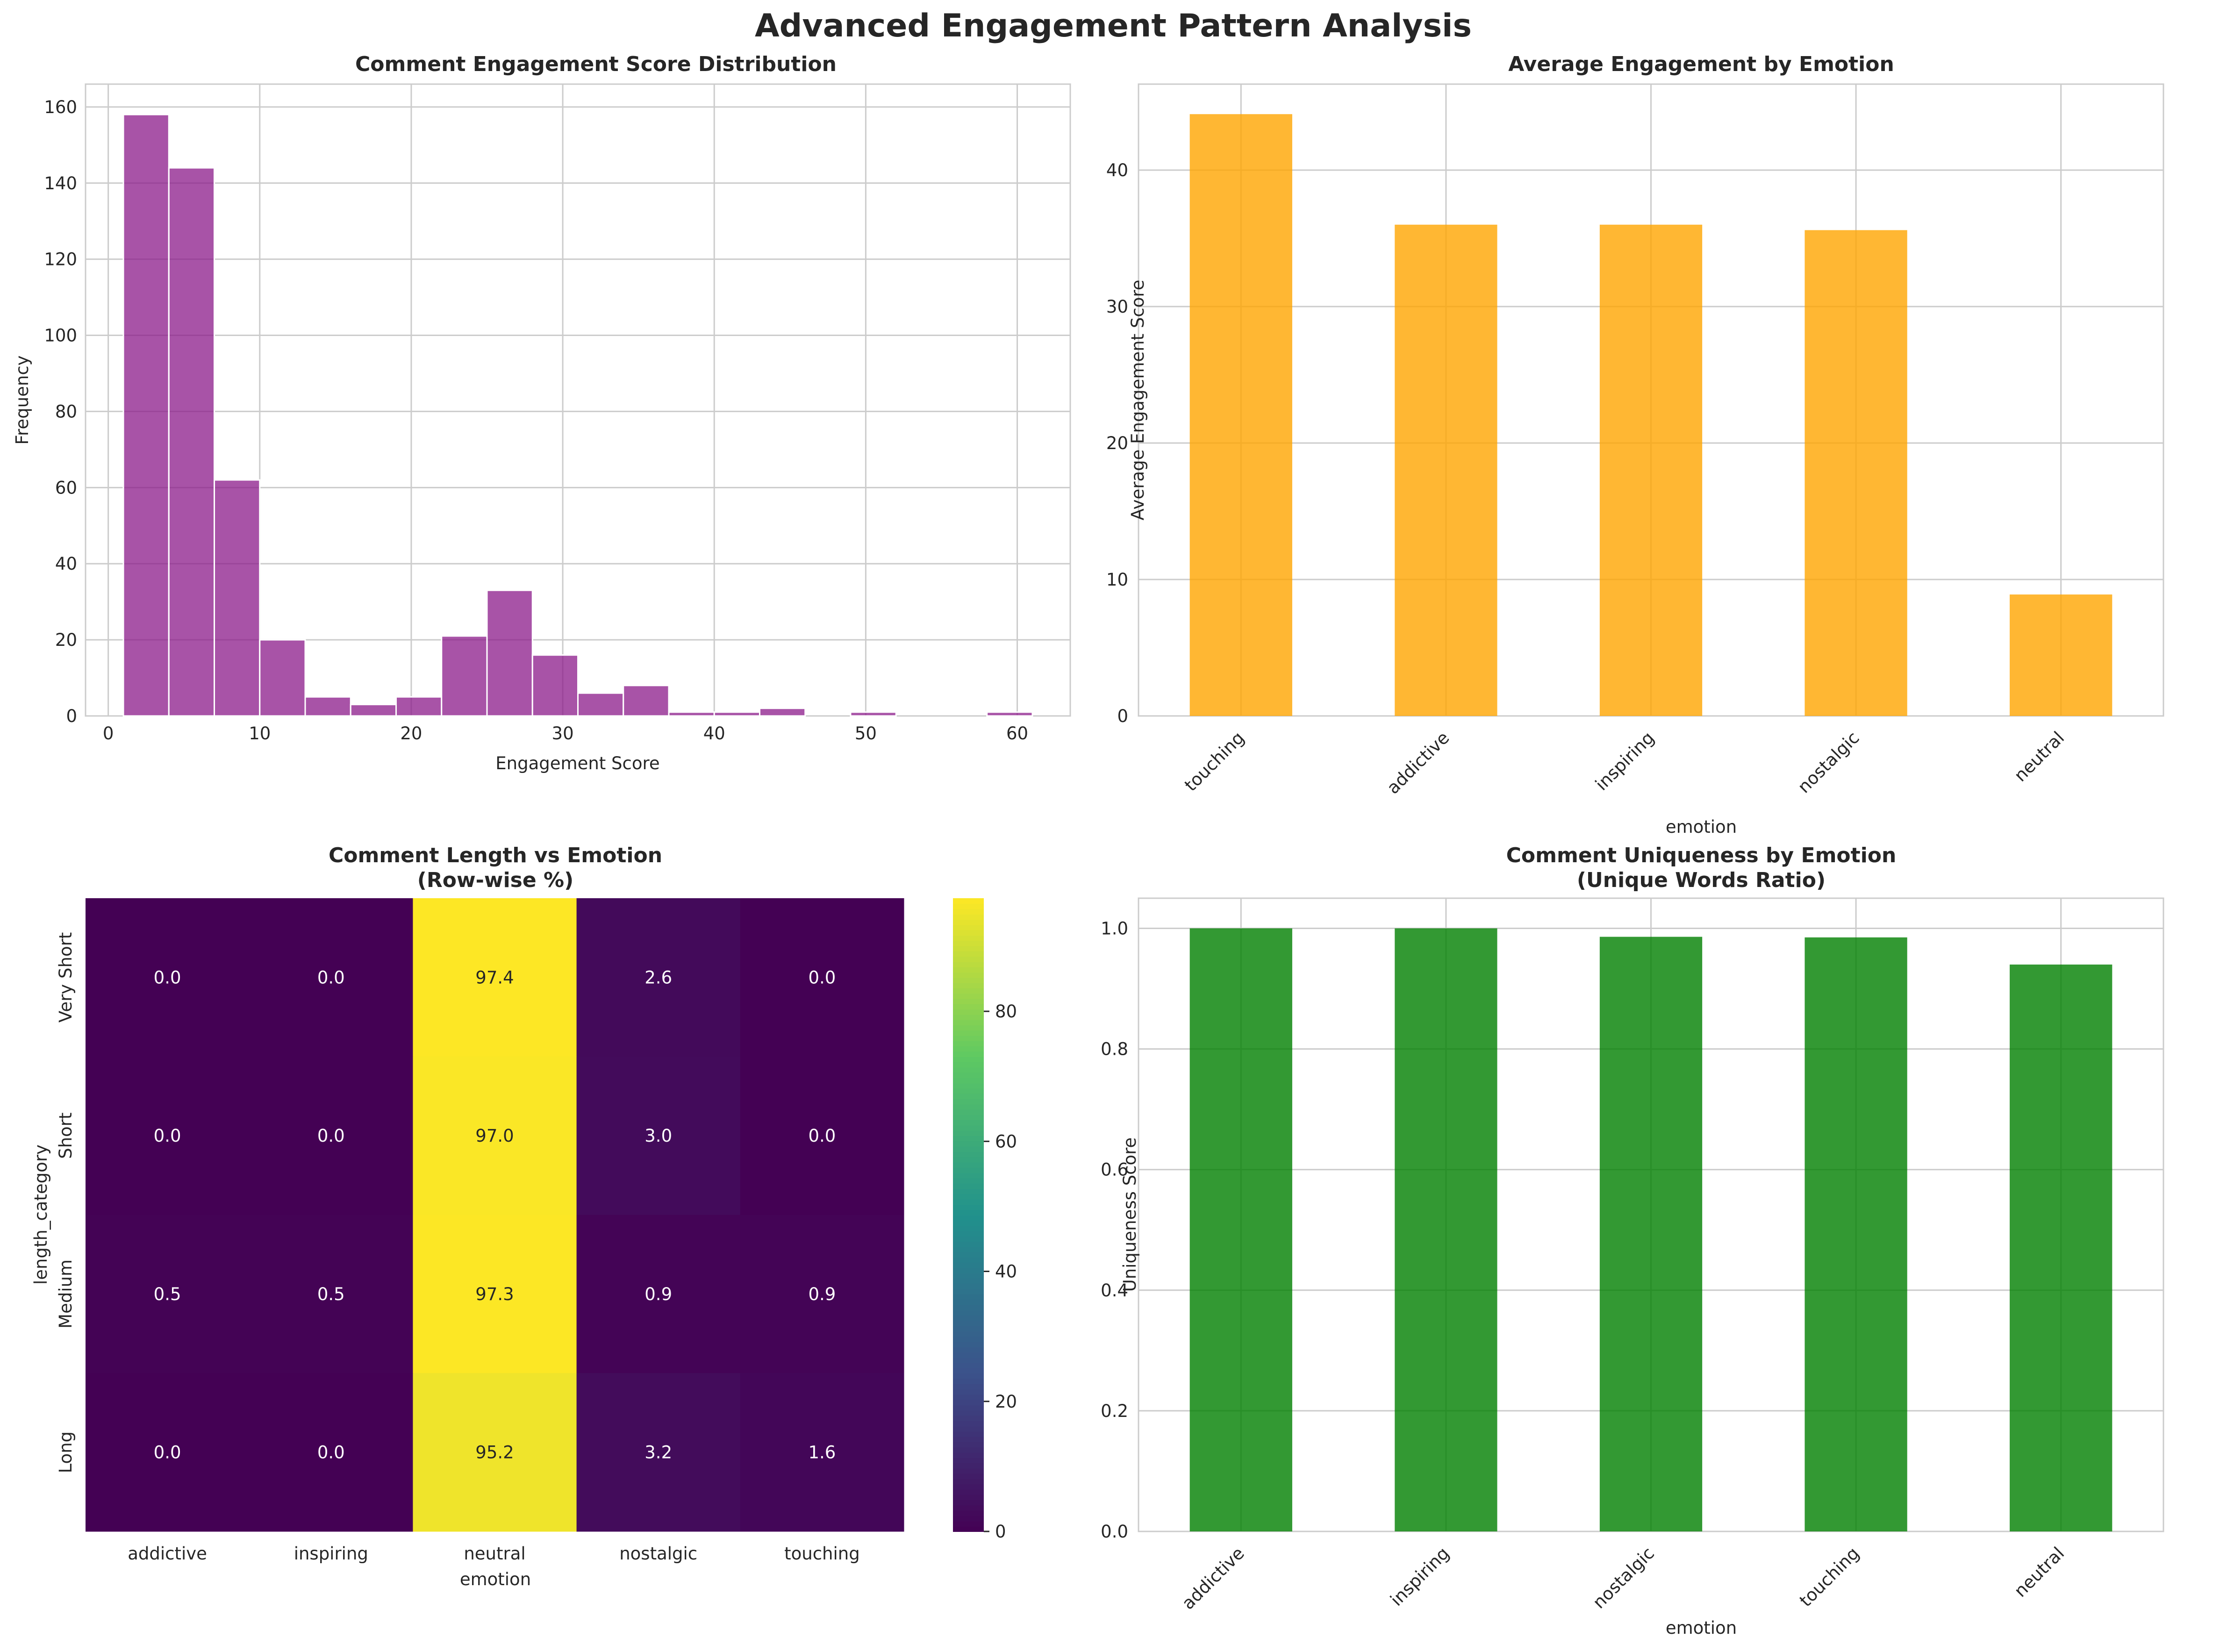 This screenshot has height=1652, width=2227. What do you see at coordinates (495, 855) in the screenshot?
I see `heatmap-title: Comment Length vs Emotion` at bounding box center [495, 855].